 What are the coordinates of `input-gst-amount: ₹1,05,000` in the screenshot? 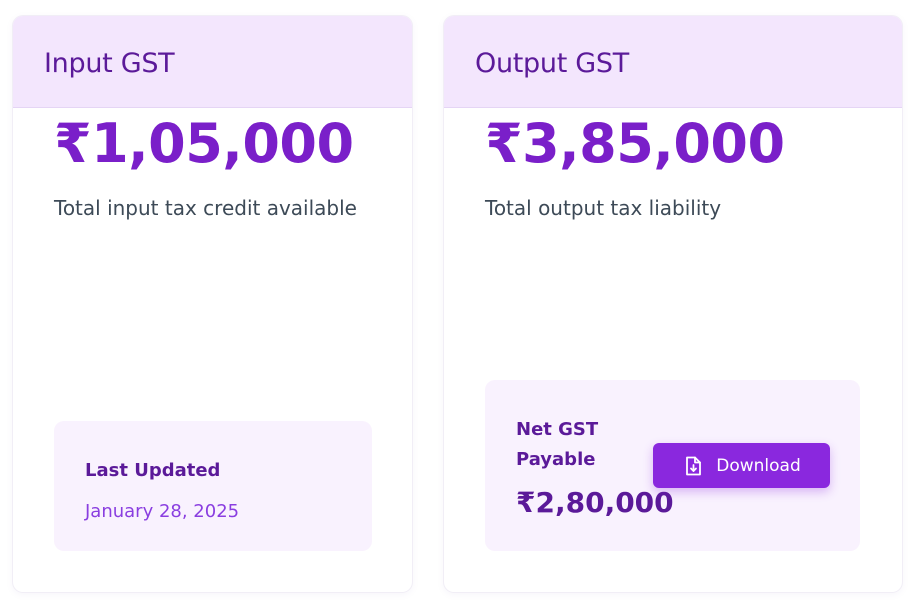 It's located at (204, 143).